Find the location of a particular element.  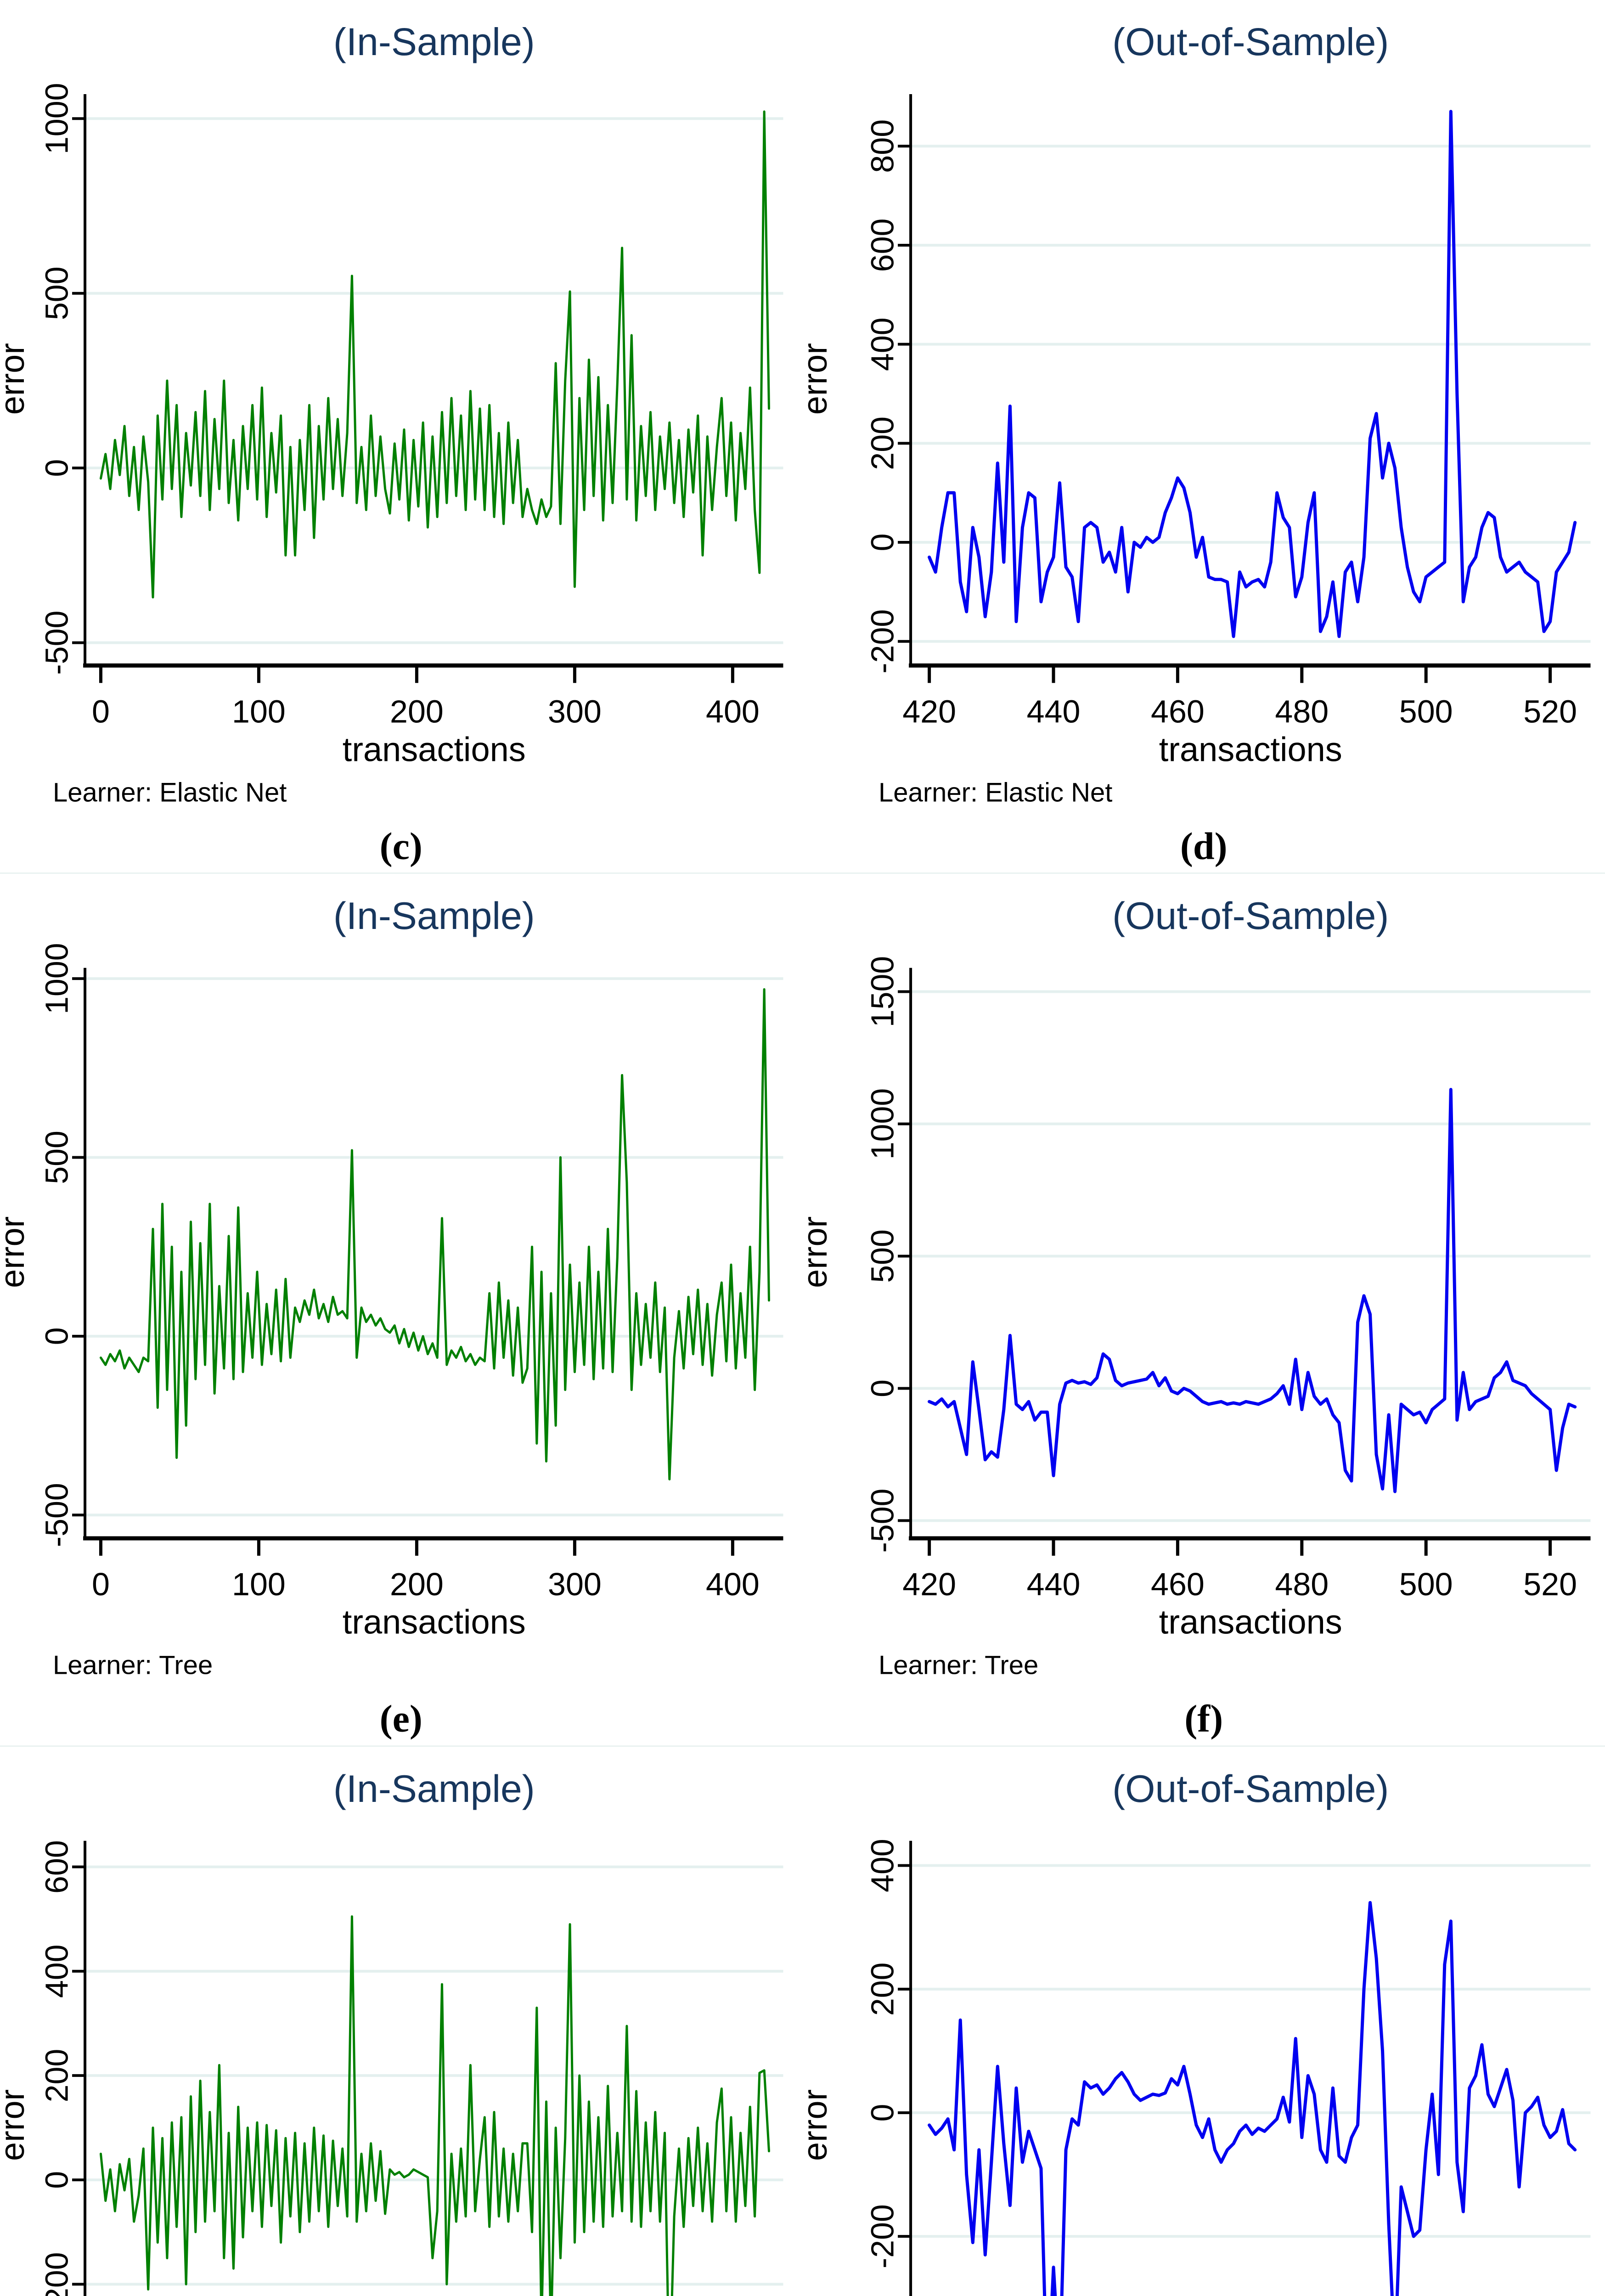

plot-area: -200 0 200 400 600 800 420 440 460 480 500 520 is located at coordinates (1227, 411).